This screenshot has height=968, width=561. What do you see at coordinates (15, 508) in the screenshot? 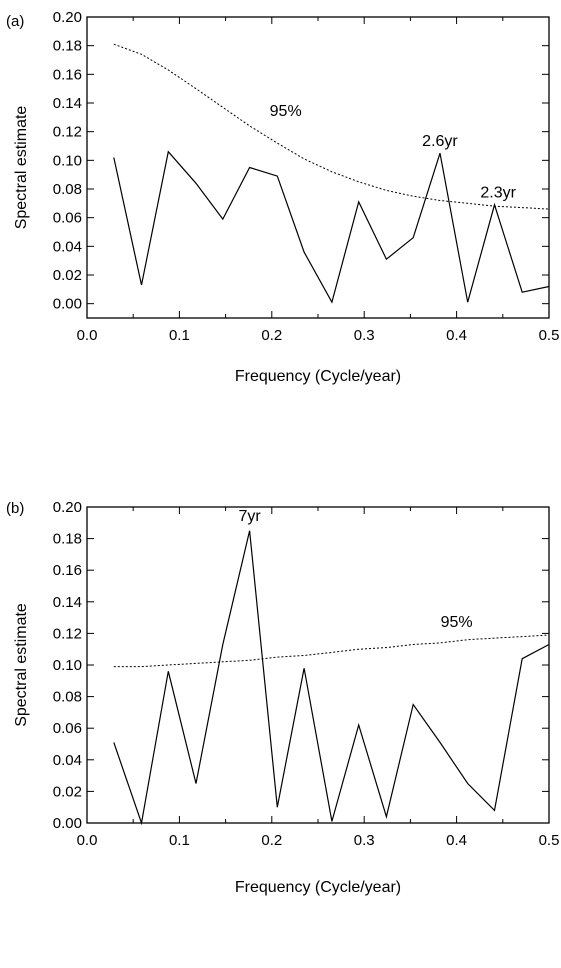
I see `panel-label: (b)` at bounding box center [15, 508].